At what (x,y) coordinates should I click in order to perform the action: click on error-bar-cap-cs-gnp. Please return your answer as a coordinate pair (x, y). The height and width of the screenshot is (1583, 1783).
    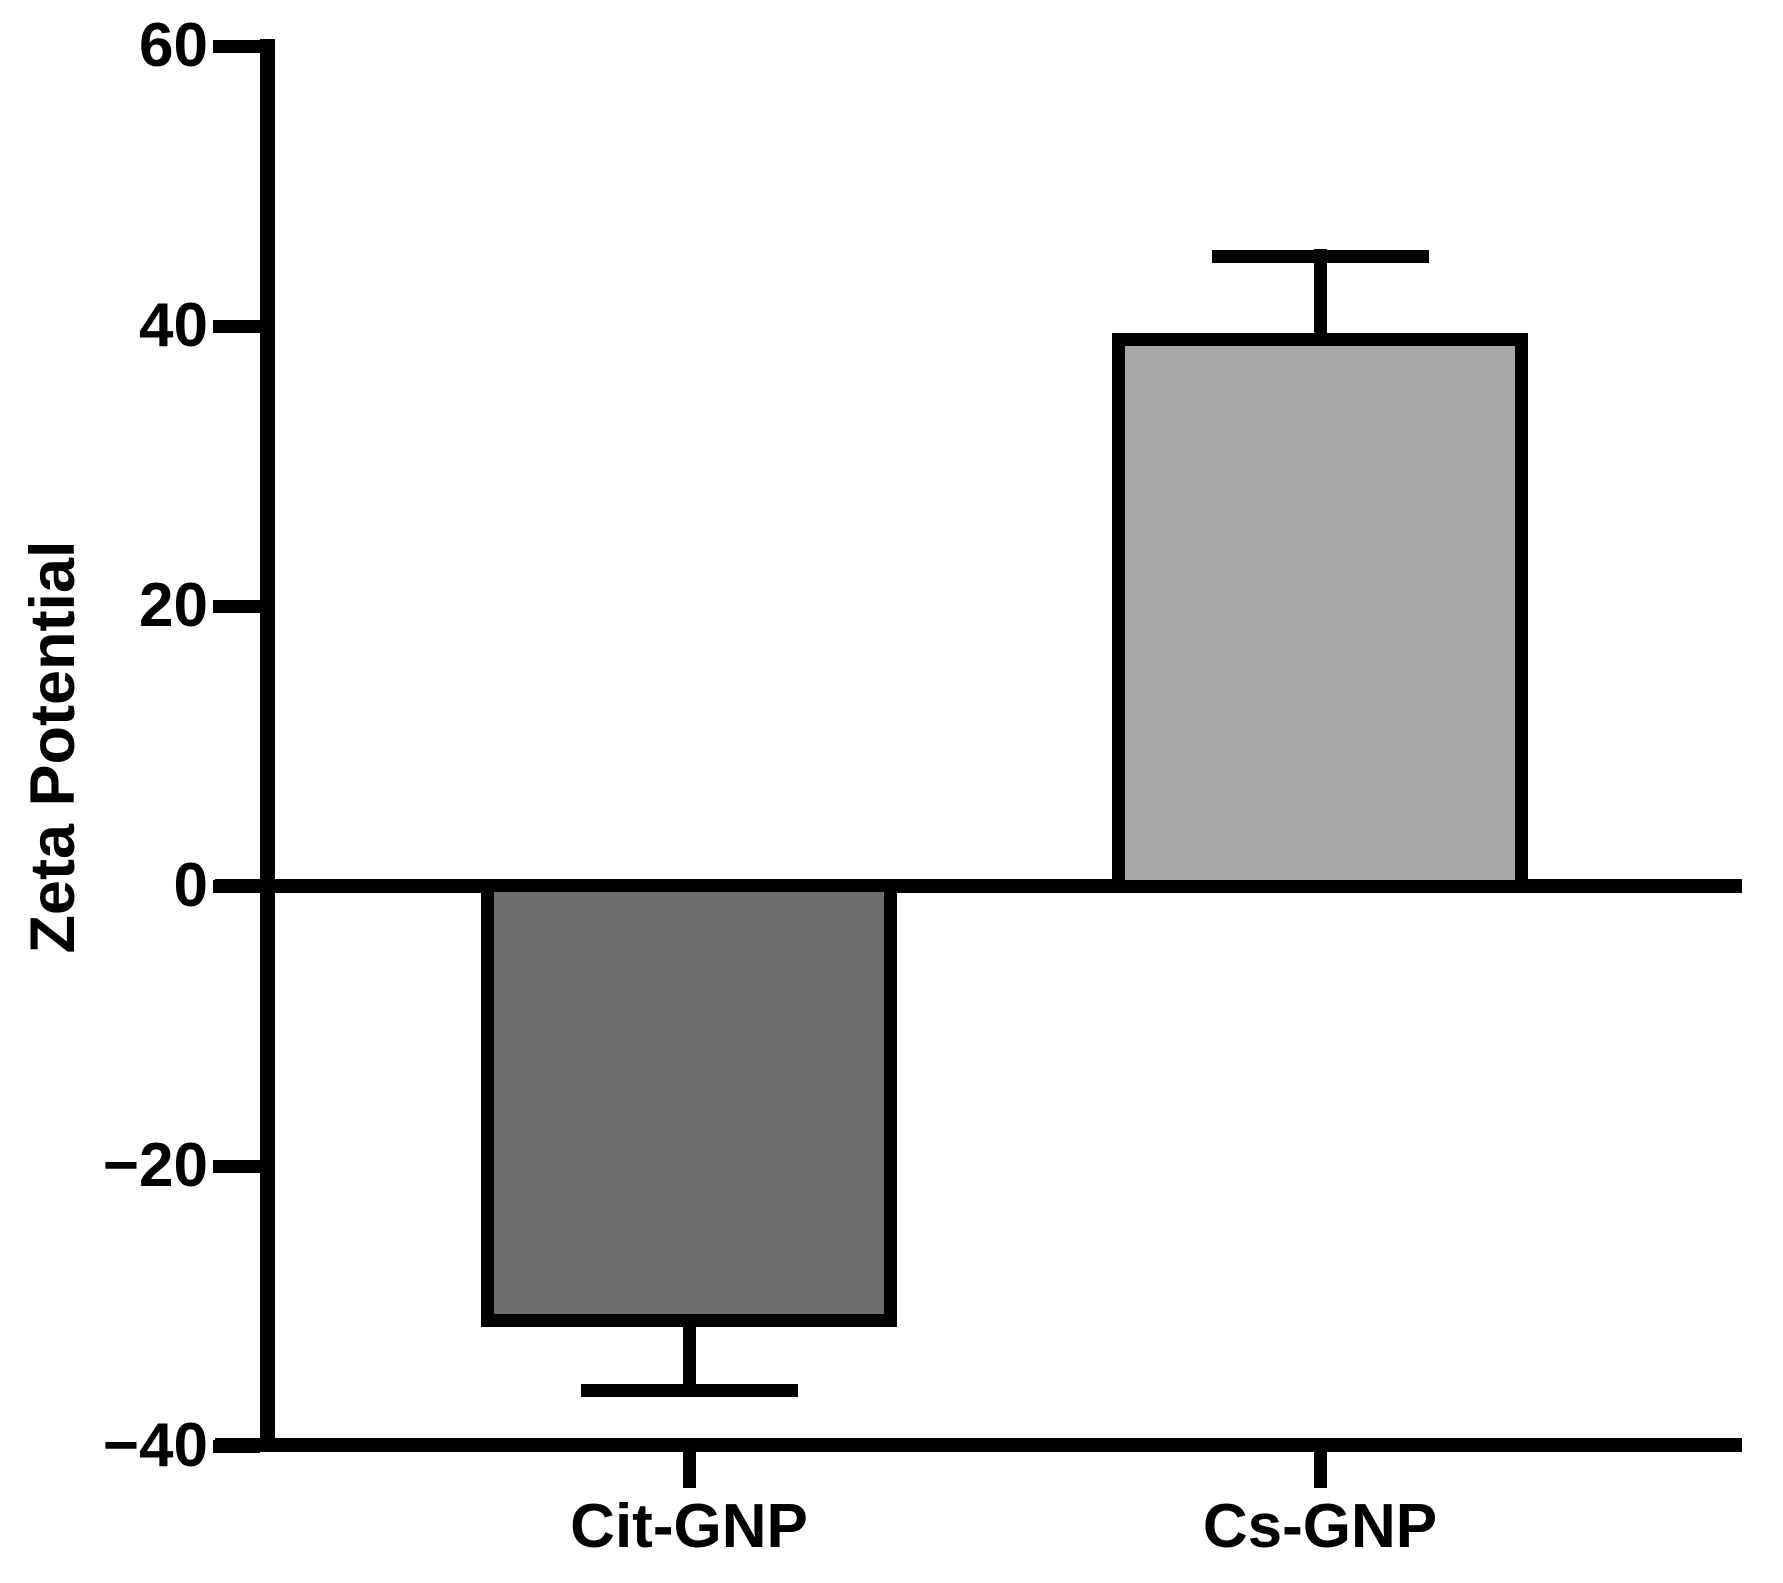
    Looking at the image, I should click on (1320, 256).